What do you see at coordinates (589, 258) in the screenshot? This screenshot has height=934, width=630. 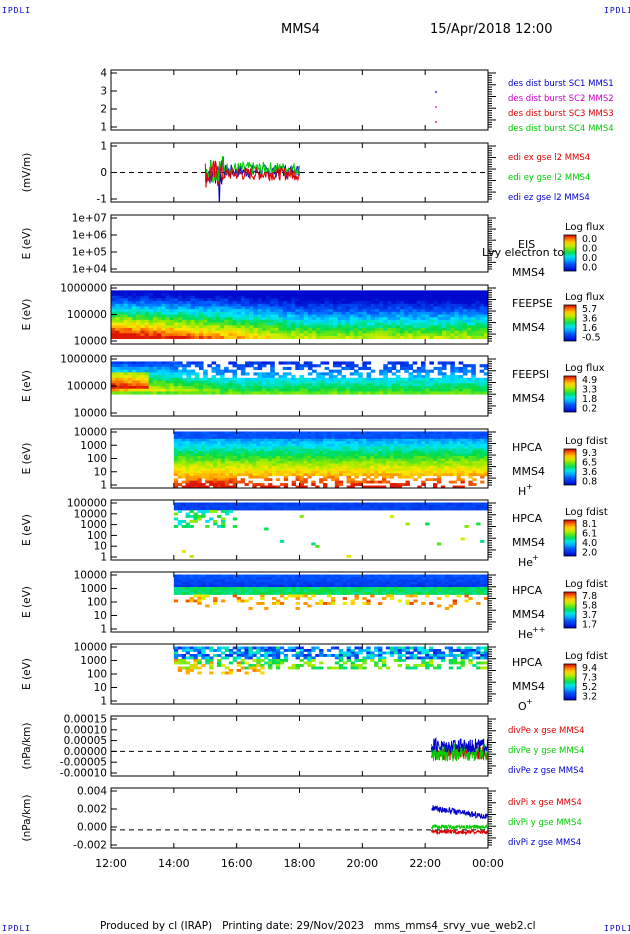 I see `colorbar-tick-label: 0.0` at bounding box center [589, 258].